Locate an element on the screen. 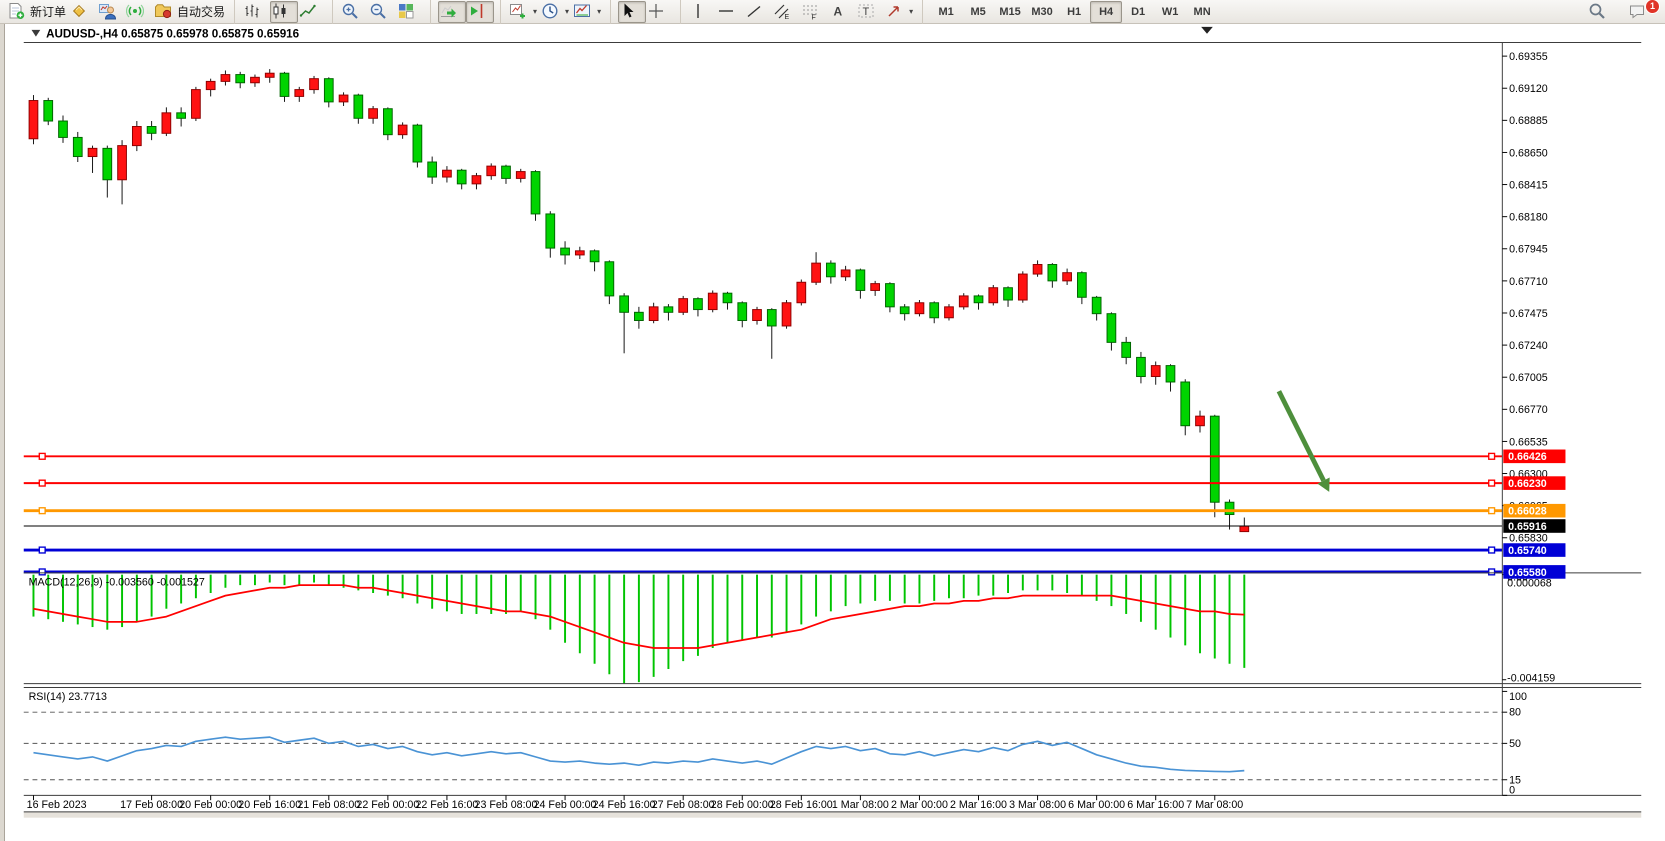  tf-m5-button: M5 is located at coordinates (978, 12).